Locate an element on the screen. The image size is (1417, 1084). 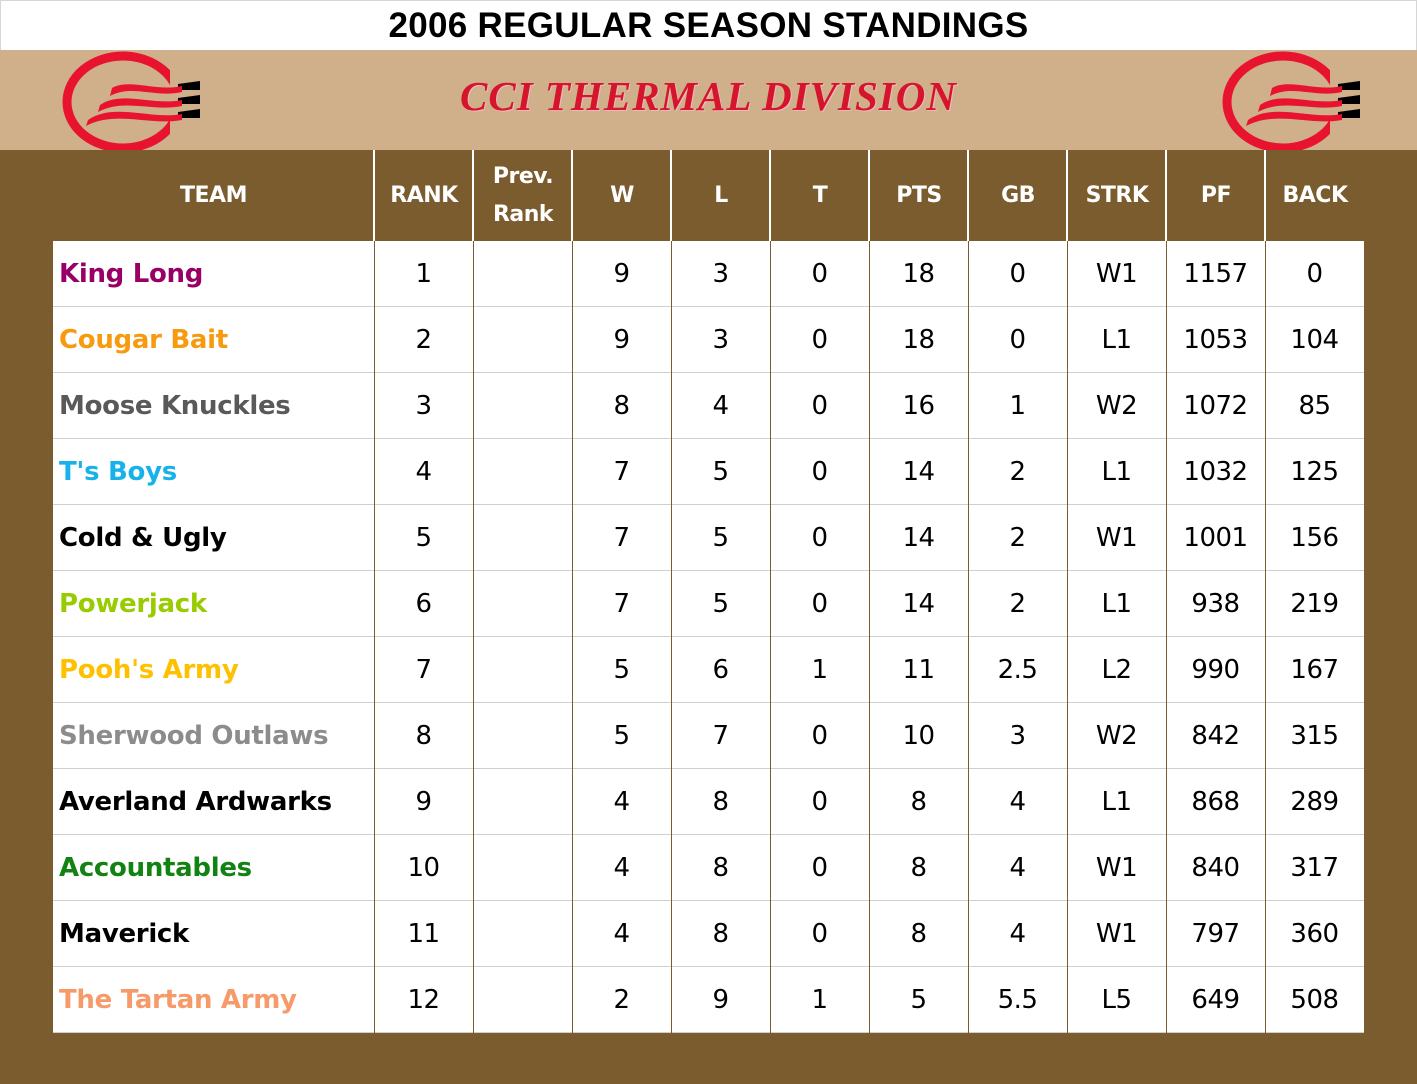
cell-l: 4 is located at coordinates (720, 406).